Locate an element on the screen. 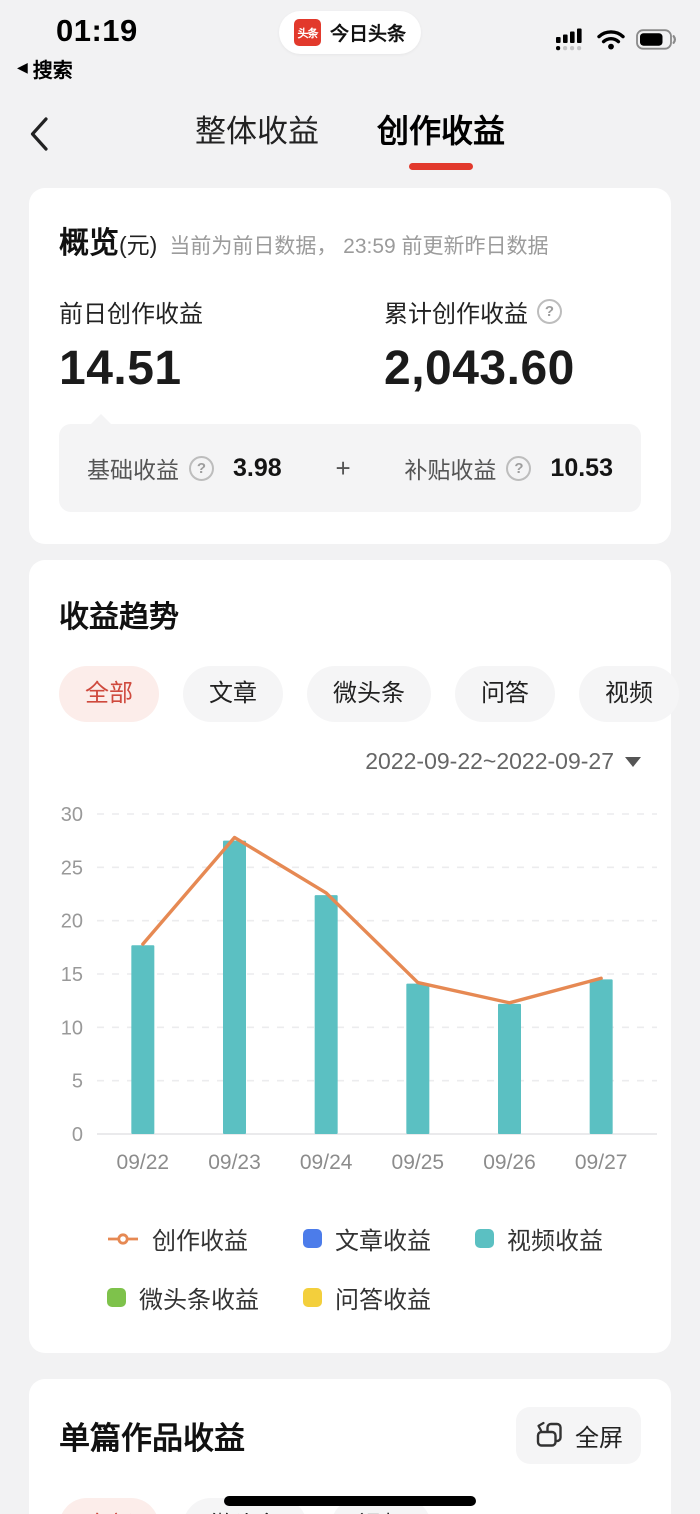 The width and height of the screenshot is (700, 1514). yesterday-income-label: 前日创作收益 is located at coordinates (131, 314).